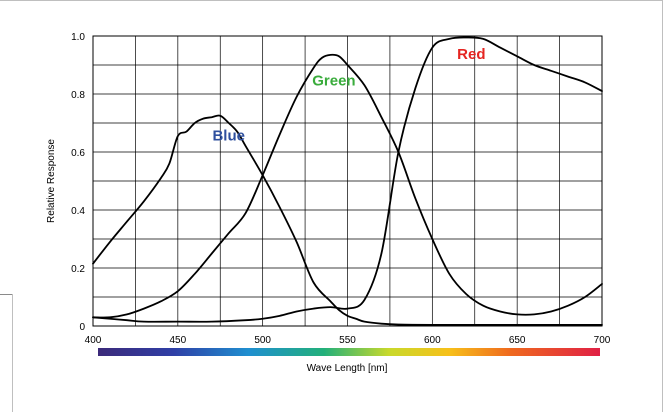 The image size is (663, 412). Describe the element at coordinates (78, 153) in the screenshot. I see `y-tick-label: 0.6` at that location.